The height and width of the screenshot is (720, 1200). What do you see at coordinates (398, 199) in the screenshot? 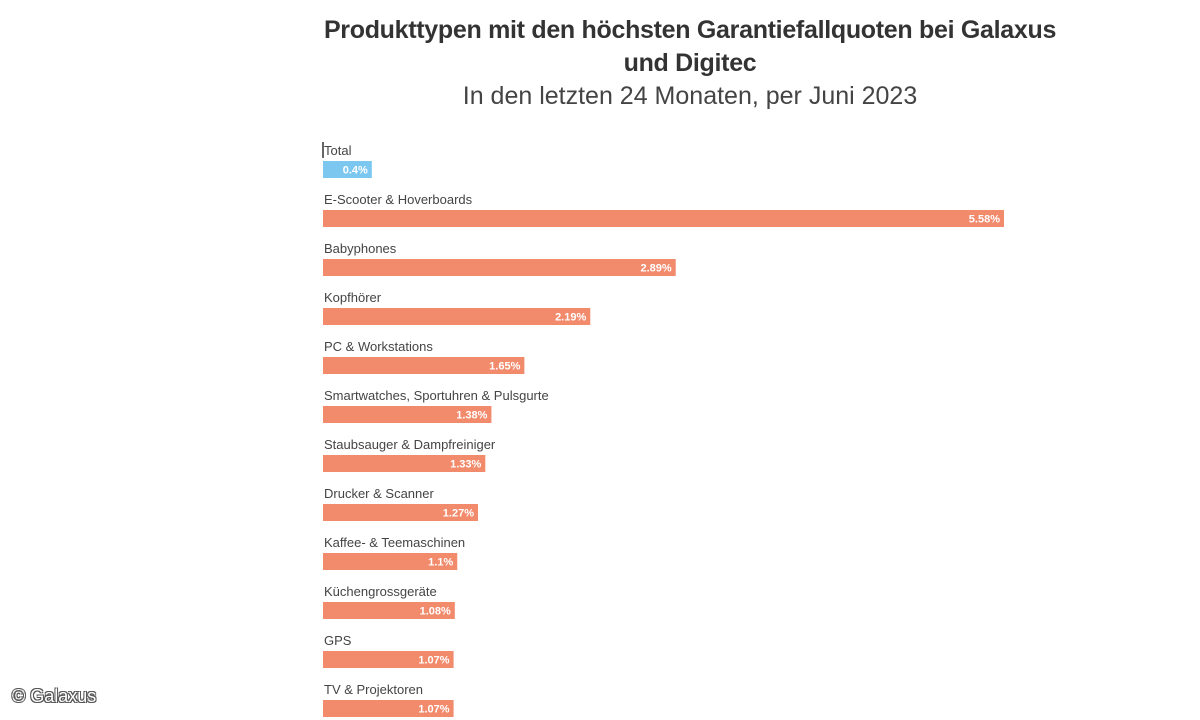
I see `category-label: E-Scooter & Hoverboards` at bounding box center [398, 199].